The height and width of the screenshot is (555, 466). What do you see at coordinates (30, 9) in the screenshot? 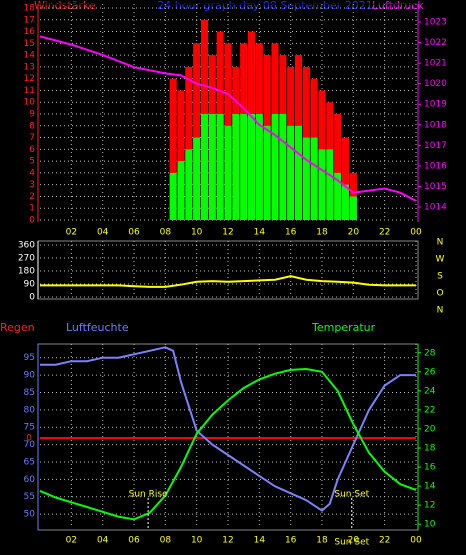
I see `y-tick-label: 18` at bounding box center [30, 9].